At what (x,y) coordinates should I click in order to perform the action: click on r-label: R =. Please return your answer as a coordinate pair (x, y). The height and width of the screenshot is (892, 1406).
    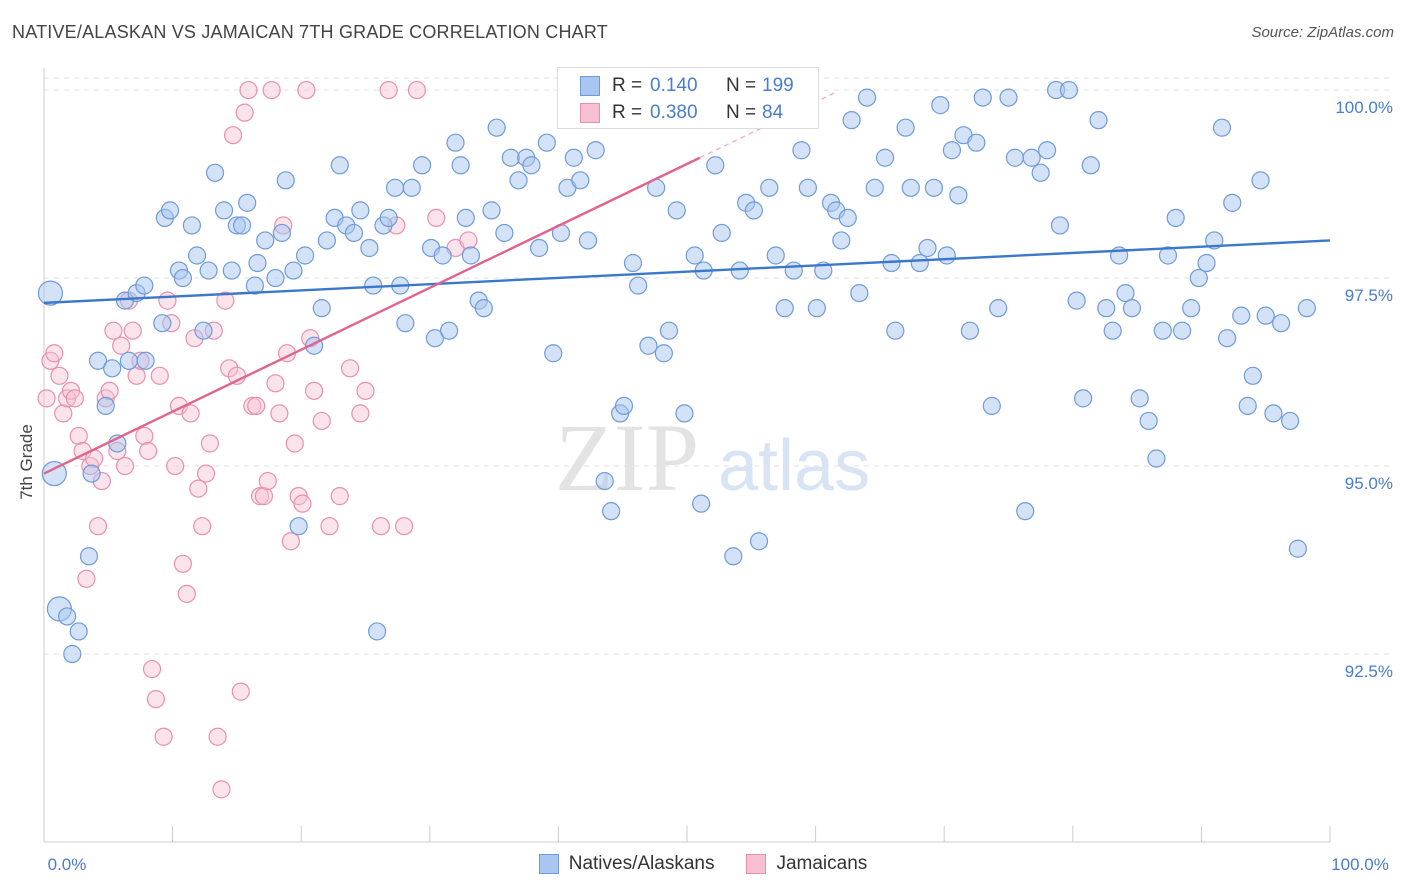
    Looking at the image, I should click on (627, 112).